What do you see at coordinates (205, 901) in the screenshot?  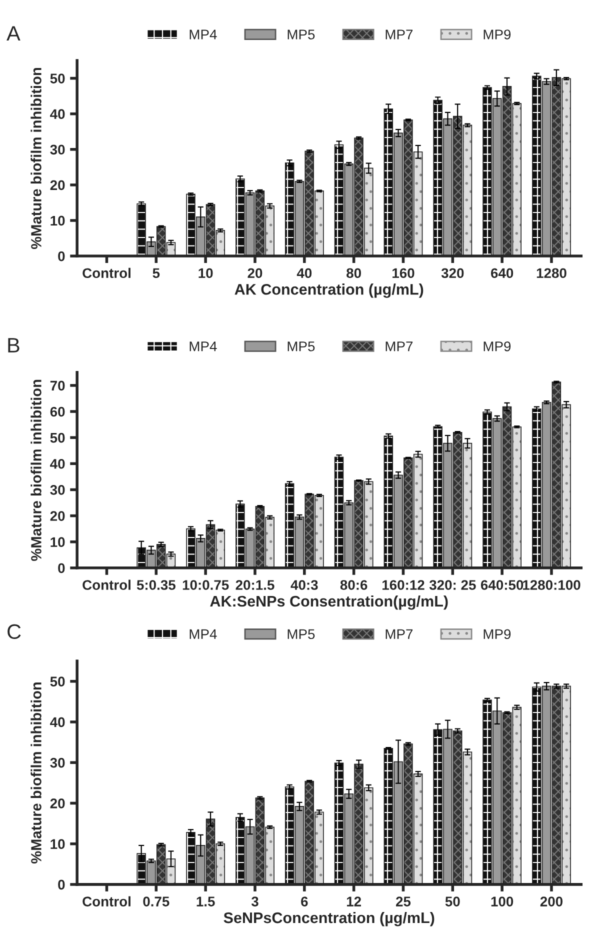 I see `x-tick-label: 1.5` at bounding box center [205, 901].